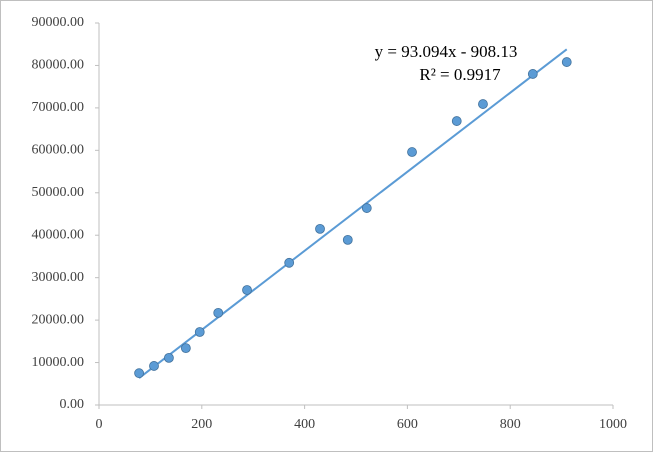 The height and width of the screenshot is (452, 653). What do you see at coordinates (407, 424) in the screenshot?
I see `x-tick-label: 600` at bounding box center [407, 424].